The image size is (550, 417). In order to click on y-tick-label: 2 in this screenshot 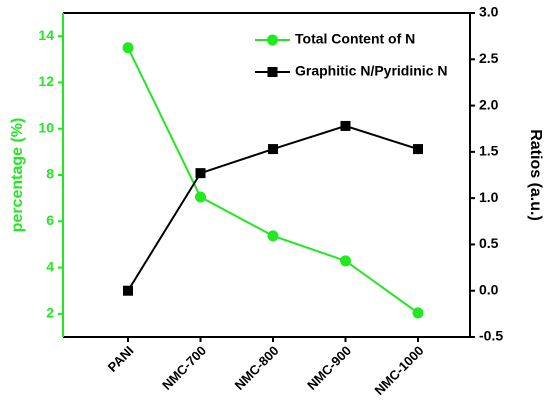, I will do `click(50, 313)`.